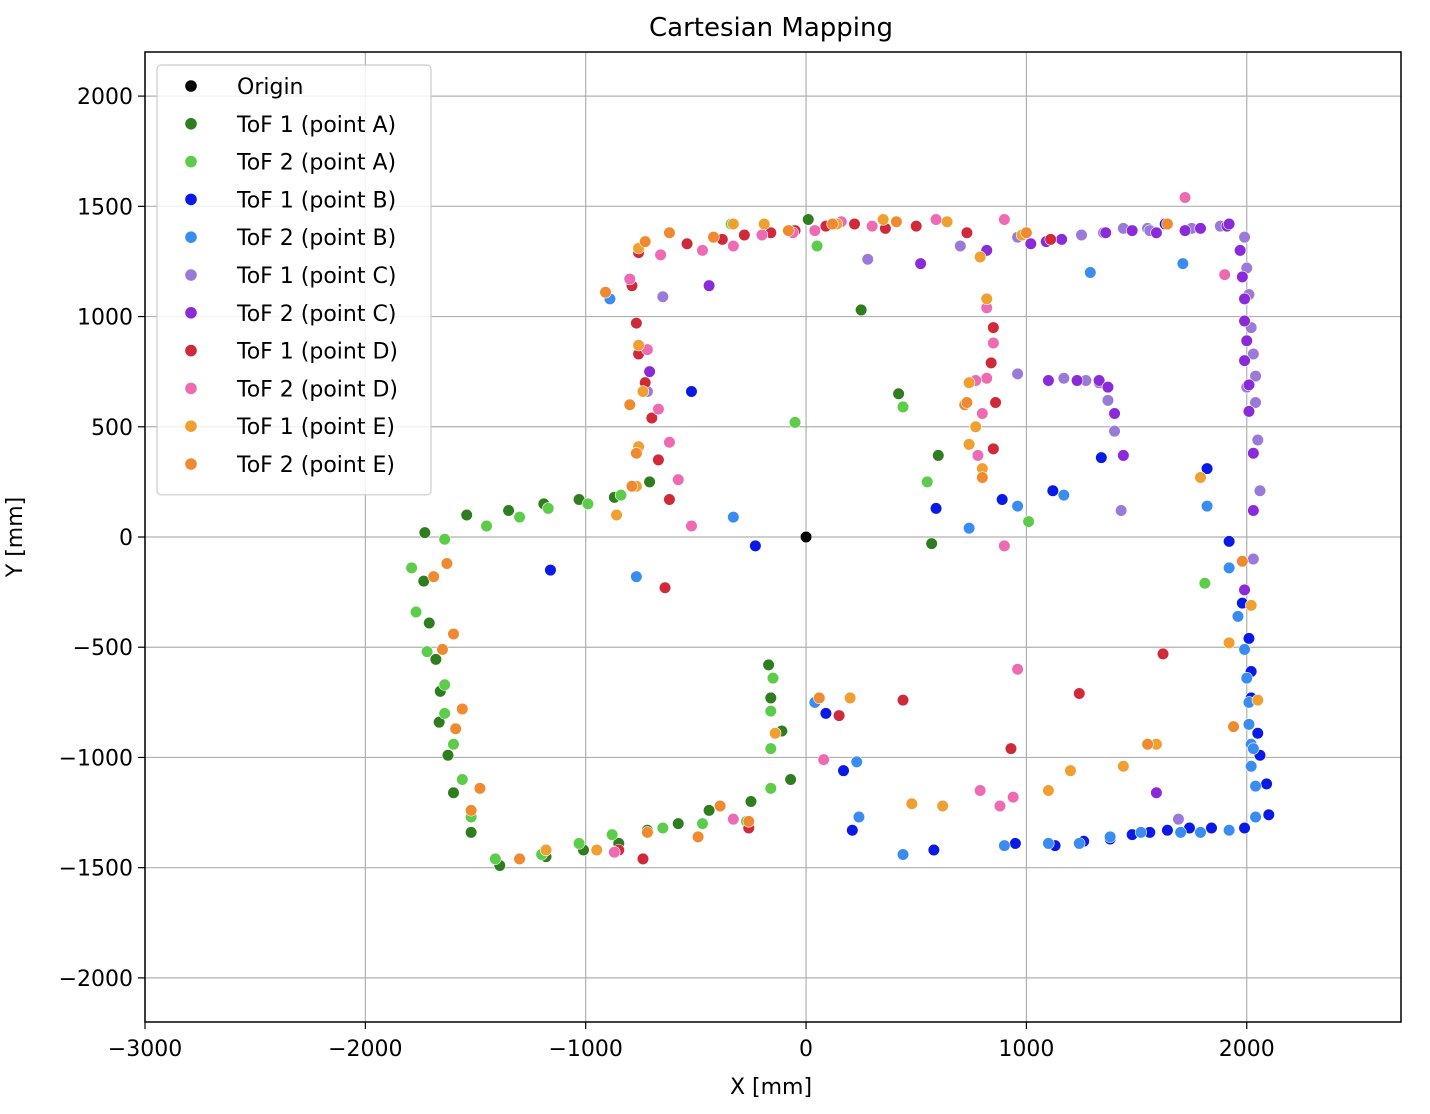 The width and height of the screenshot is (1430, 1114). Describe the element at coordinates (1247, 1049) in the screenshot. I see `x-tick-label: 2000` at that location.